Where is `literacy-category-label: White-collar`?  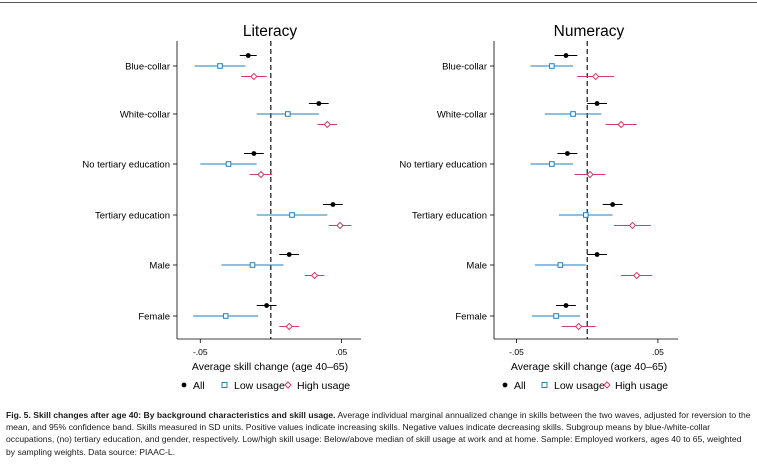
literacy-category-label: White-collar is located at coordinates (145, 115).